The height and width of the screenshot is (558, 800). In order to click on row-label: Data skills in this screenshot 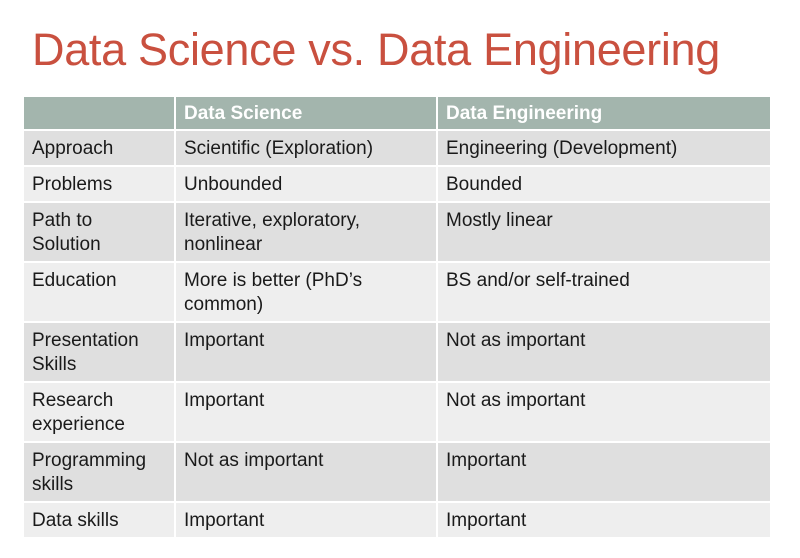, I will do `click(100, 521)`.